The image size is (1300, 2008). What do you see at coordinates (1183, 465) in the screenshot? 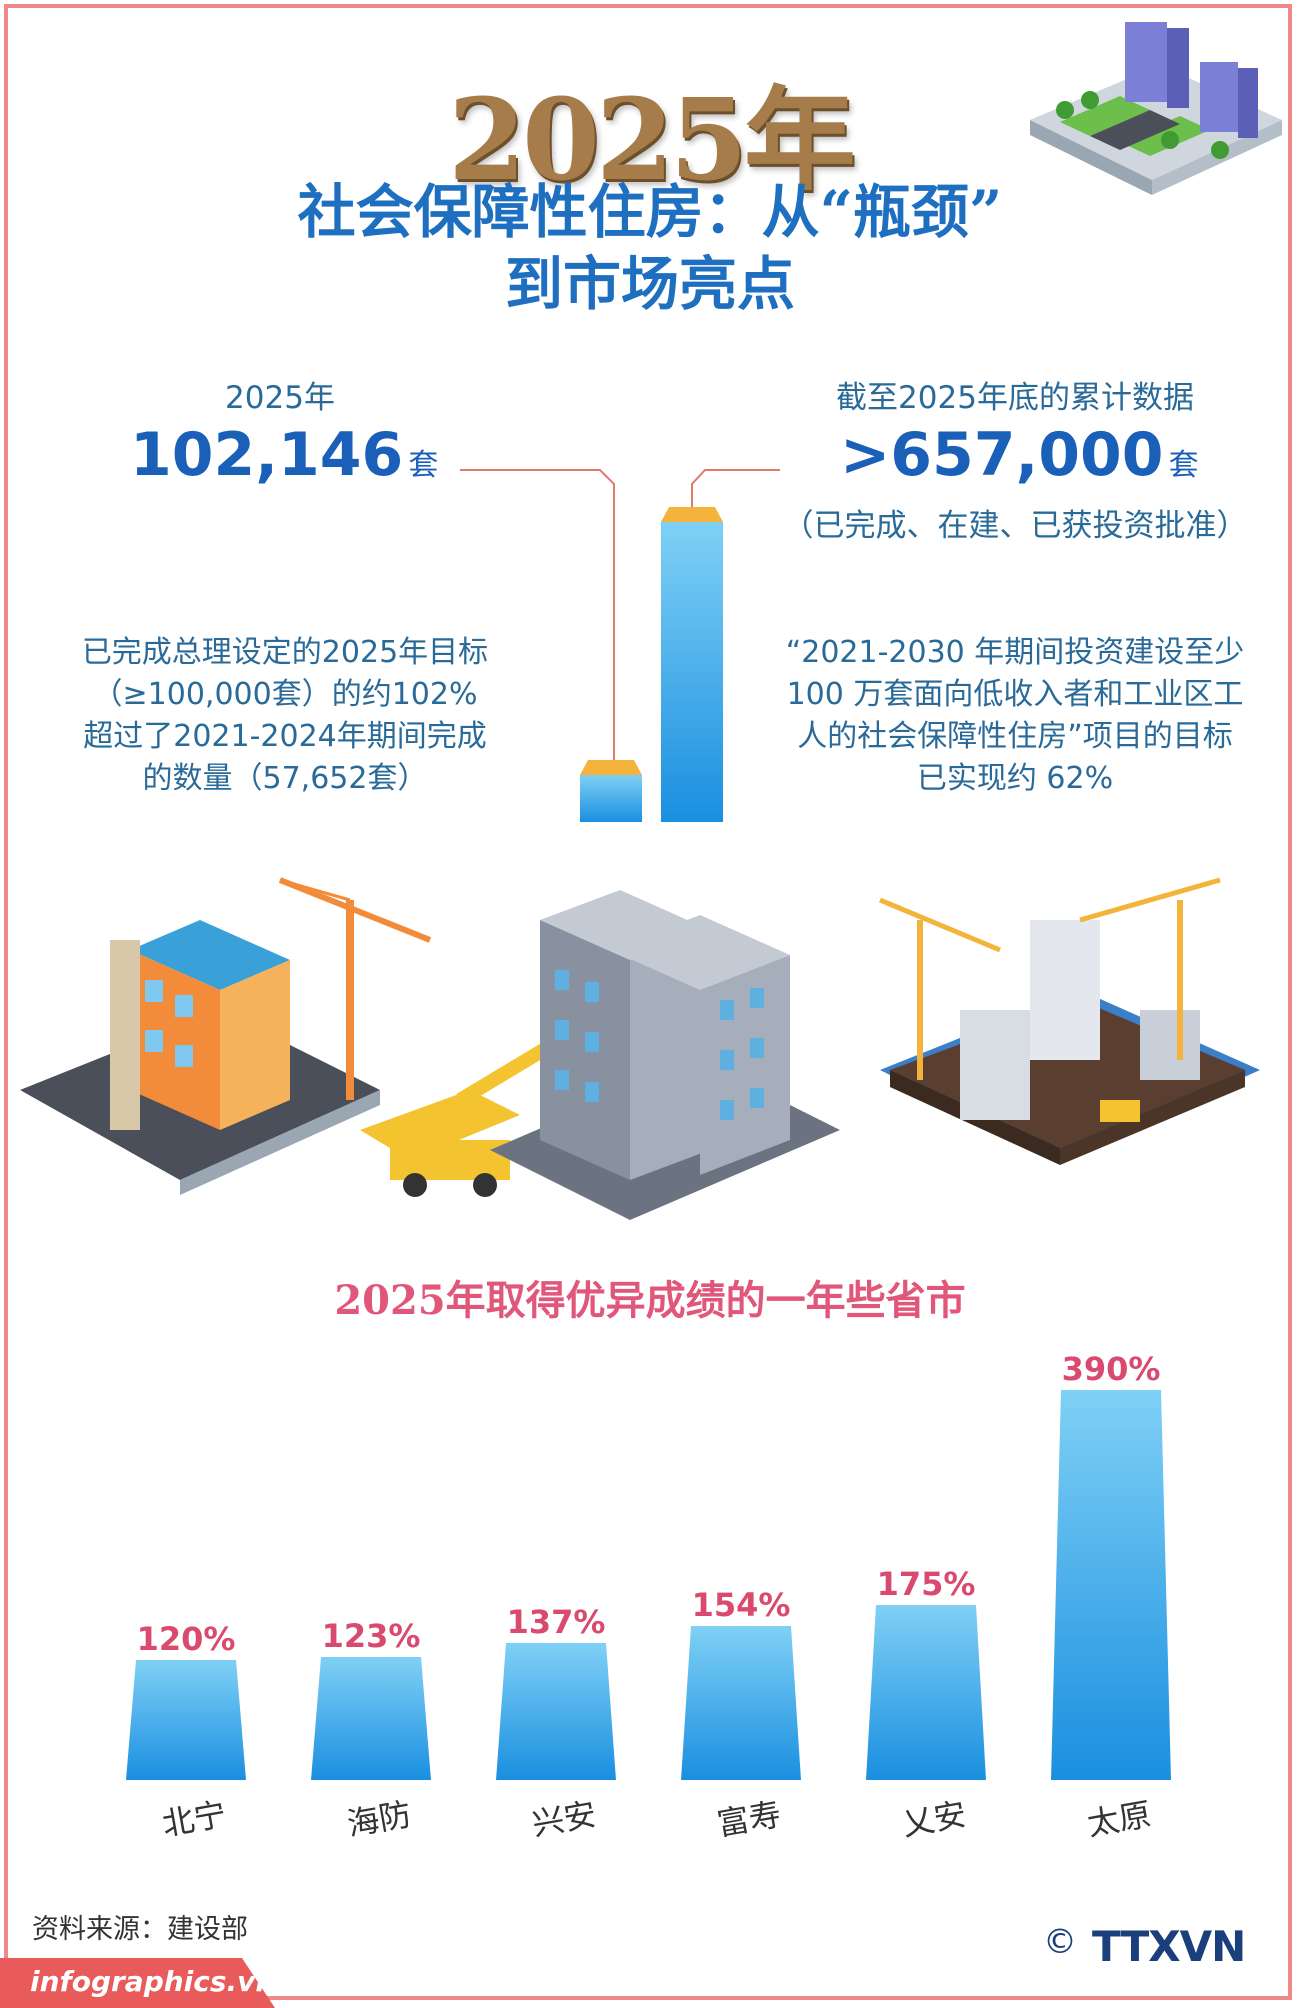
I see `stat-right-unit: 套` at bounding box center [1183, 465].